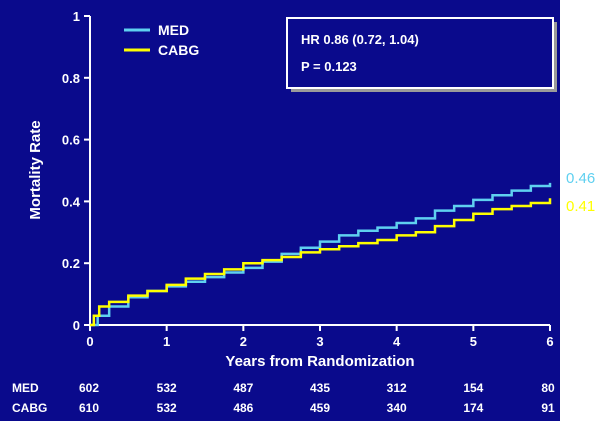  Describe the element at coordinates (243, 388) in the screenshot. I see `risk-value-med: 487` at that location.